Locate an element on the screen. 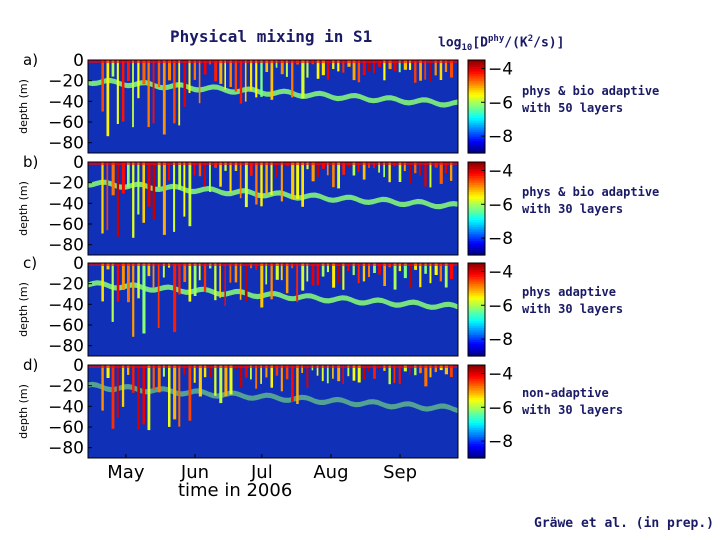 The width and height of the screenshot is (720, 540). panel-c-letter: c) is located at coordinates (30, 263).